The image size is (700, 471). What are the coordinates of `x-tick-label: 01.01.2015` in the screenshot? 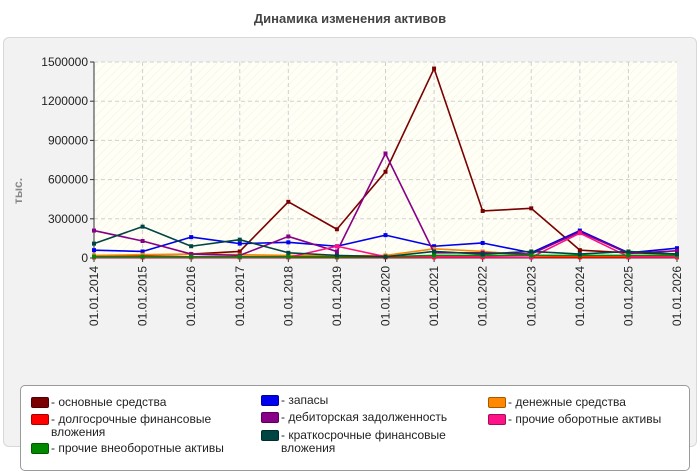 It's located at (143, 296).